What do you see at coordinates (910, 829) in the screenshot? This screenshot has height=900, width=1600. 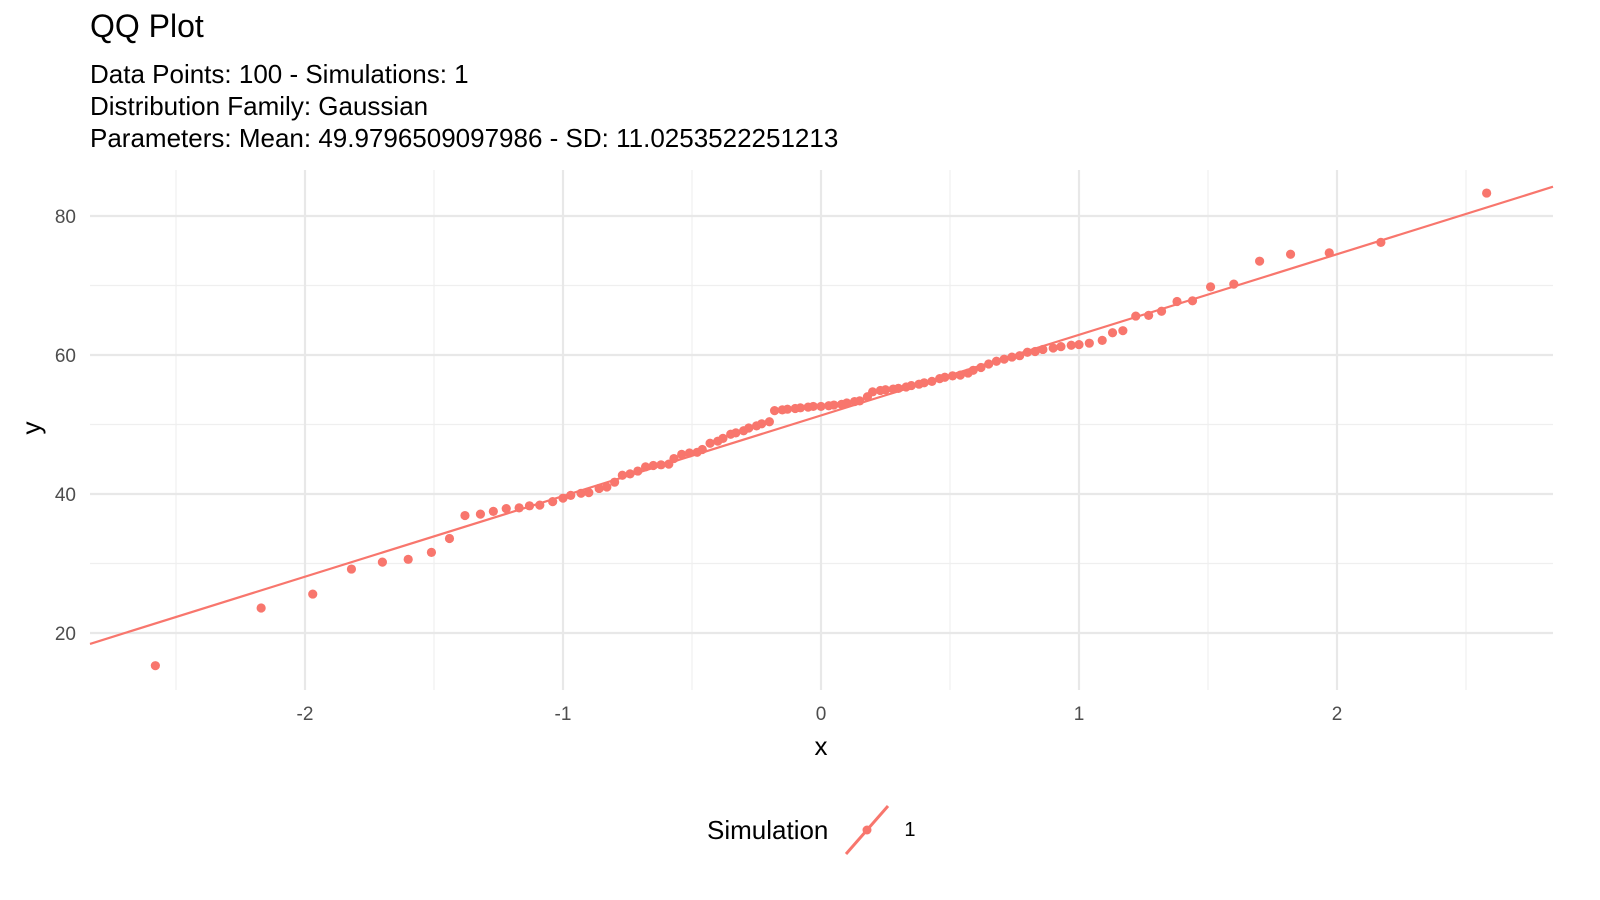 I see `legend-label-1: 1` at bounding box center [910, 829].